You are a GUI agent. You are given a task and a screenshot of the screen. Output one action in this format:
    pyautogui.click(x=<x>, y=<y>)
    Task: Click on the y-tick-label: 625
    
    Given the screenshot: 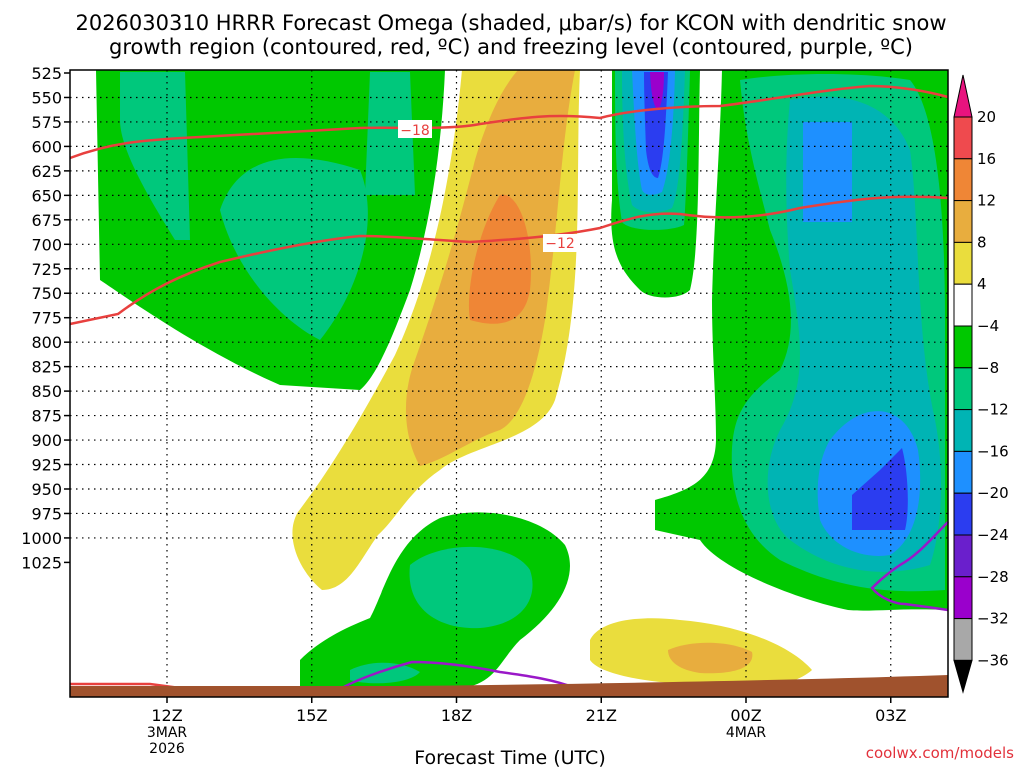 What is the action you would take?
    pyautogui.click(x=46, y=171)
    